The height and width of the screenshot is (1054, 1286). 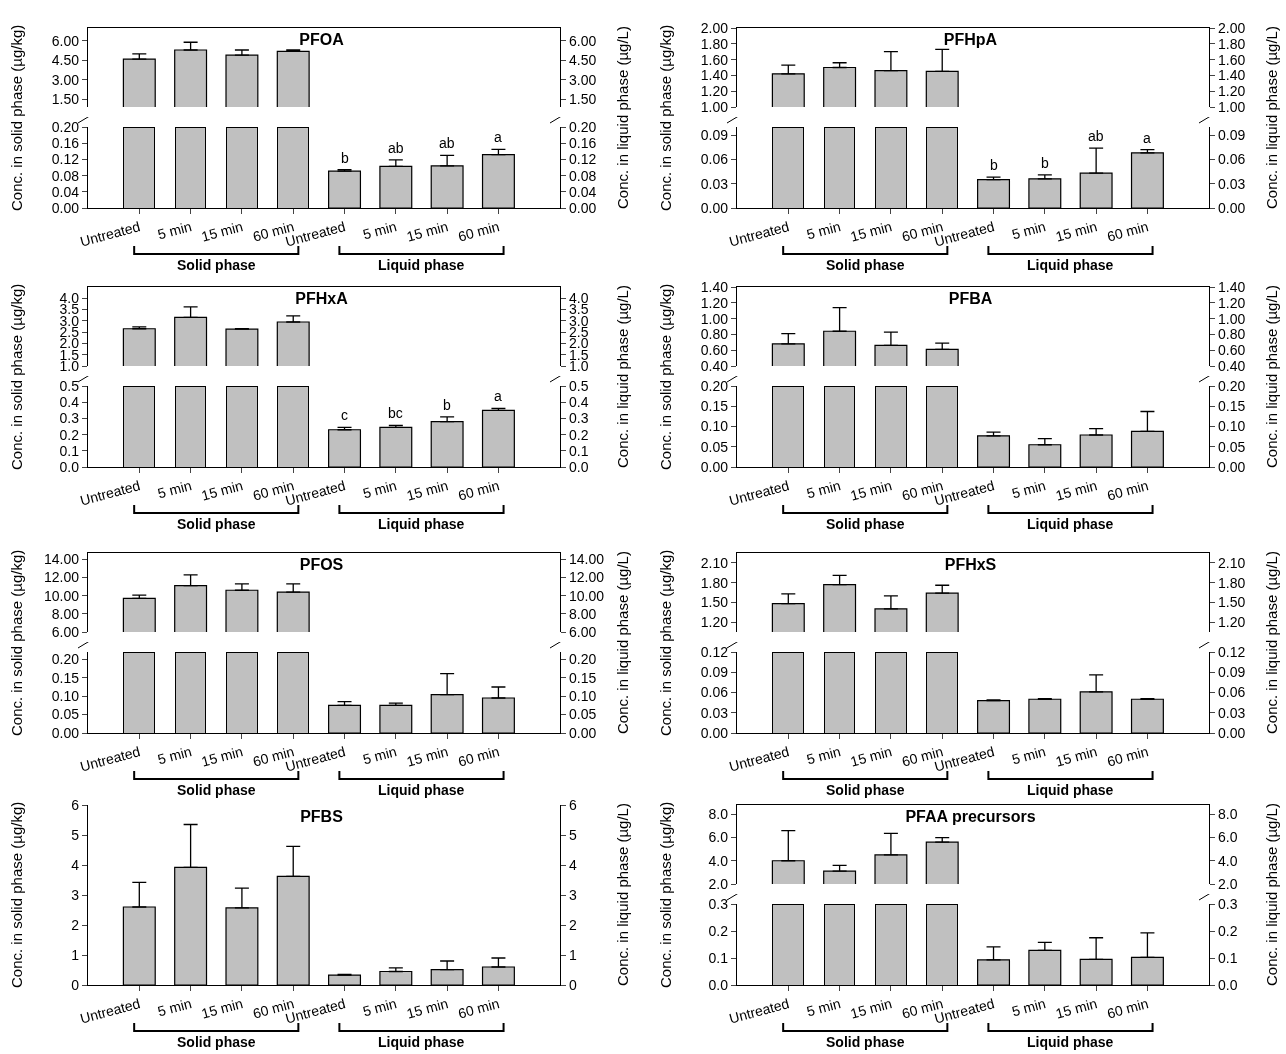 What do you see at coordinates (714, 365) in the screenshot?
I see `y-tick-label: 0.40` at bounding box center [714, 365].